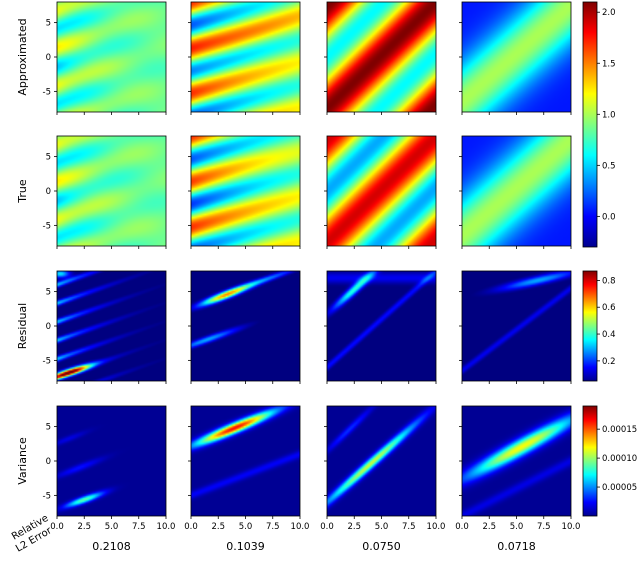 This screenshot has height=575, width=640. I want to click on row-label-variance: Variance, so click(22, 461).